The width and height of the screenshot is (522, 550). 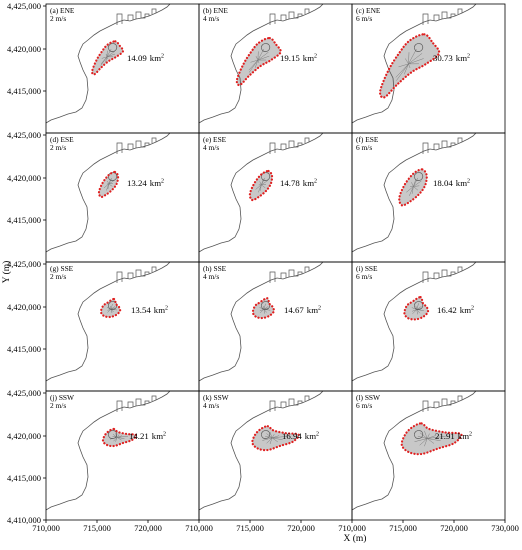 I want to click on plume-area-label: 30.73 km2, so click(x=451, y=58).